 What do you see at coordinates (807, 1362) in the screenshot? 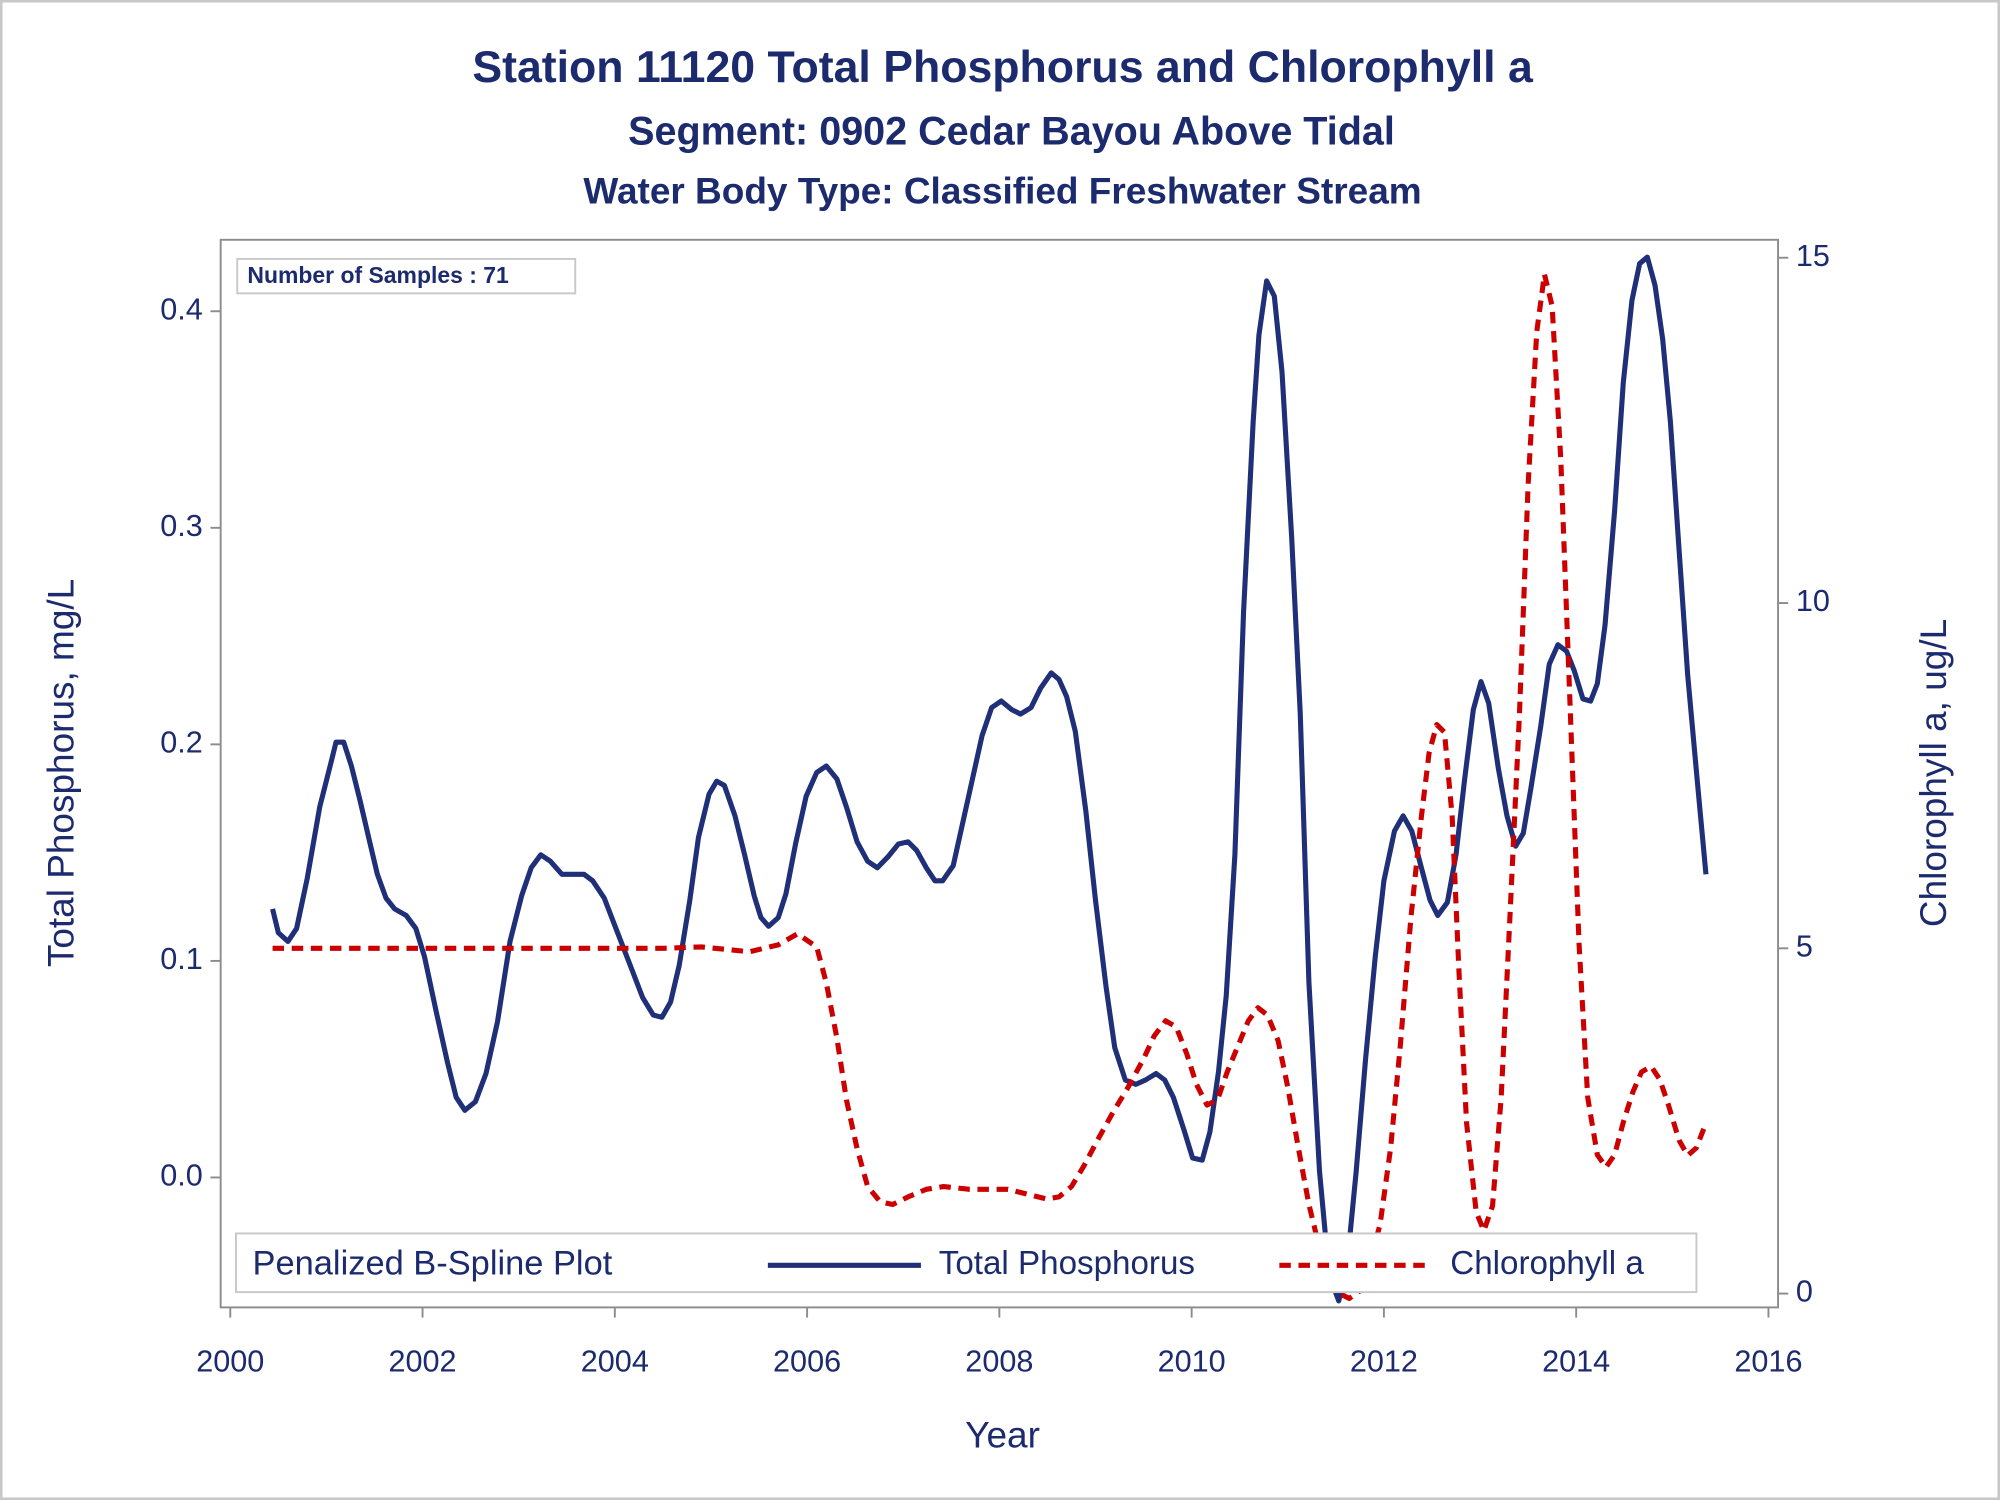
I see `x-tick-label: 2006` at bounding box center [807, 1362].